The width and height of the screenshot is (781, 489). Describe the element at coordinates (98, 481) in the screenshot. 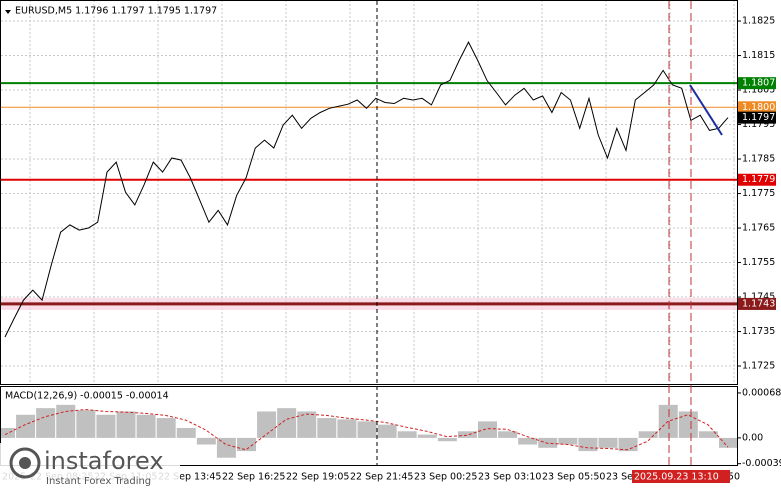

I see `logo-tagline: Instant Forex Trading` at that location.